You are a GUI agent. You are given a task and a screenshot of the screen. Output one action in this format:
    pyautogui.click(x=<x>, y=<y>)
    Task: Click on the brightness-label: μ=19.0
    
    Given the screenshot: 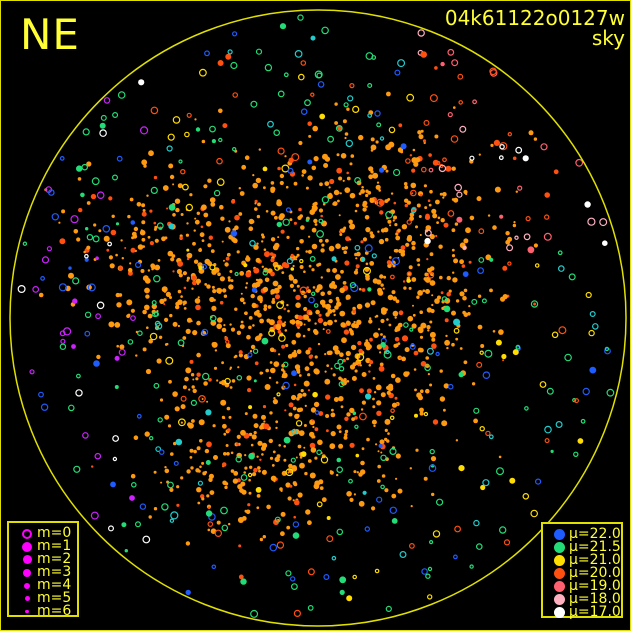 What is the action you would take?
    pyautogui.click(x=595, y=586)
    